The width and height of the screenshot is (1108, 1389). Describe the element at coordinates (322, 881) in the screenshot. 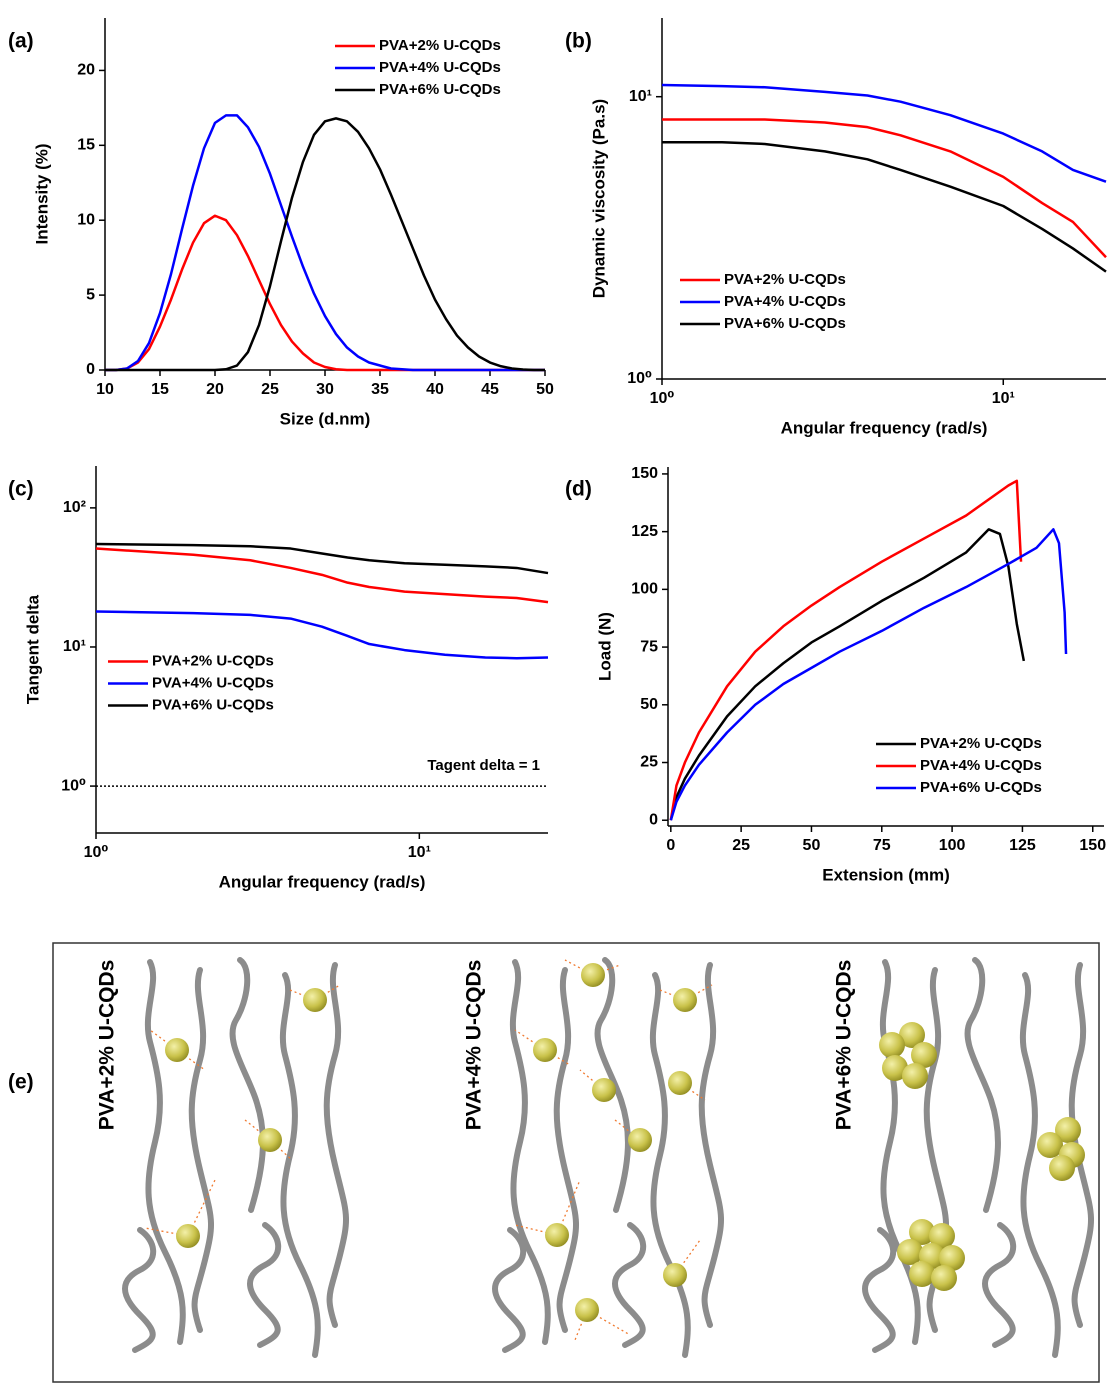

I see `x-axis-title: Angular frequency (rad/s)` at that location.